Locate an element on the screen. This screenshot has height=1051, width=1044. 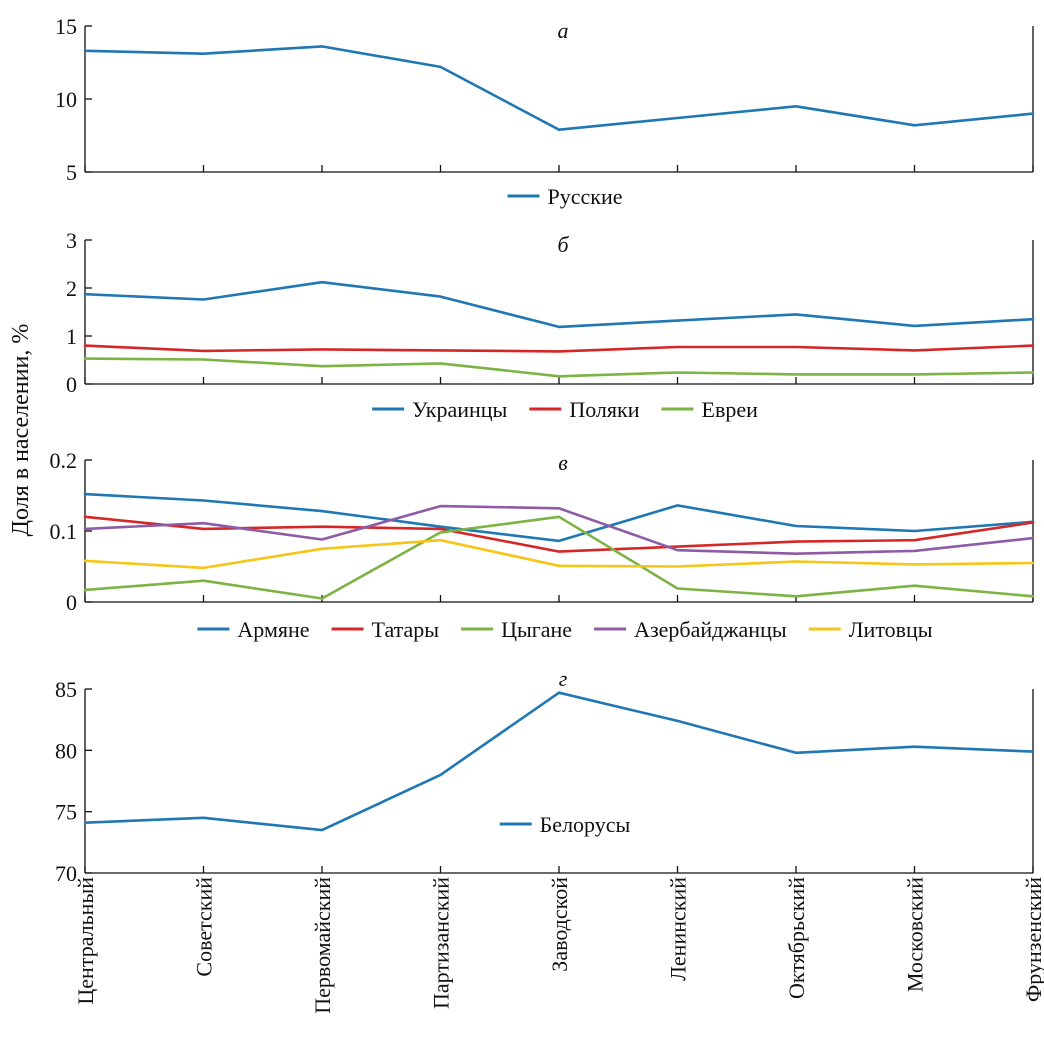
y-tick-label: 10 is located at coordinates (66, 99).